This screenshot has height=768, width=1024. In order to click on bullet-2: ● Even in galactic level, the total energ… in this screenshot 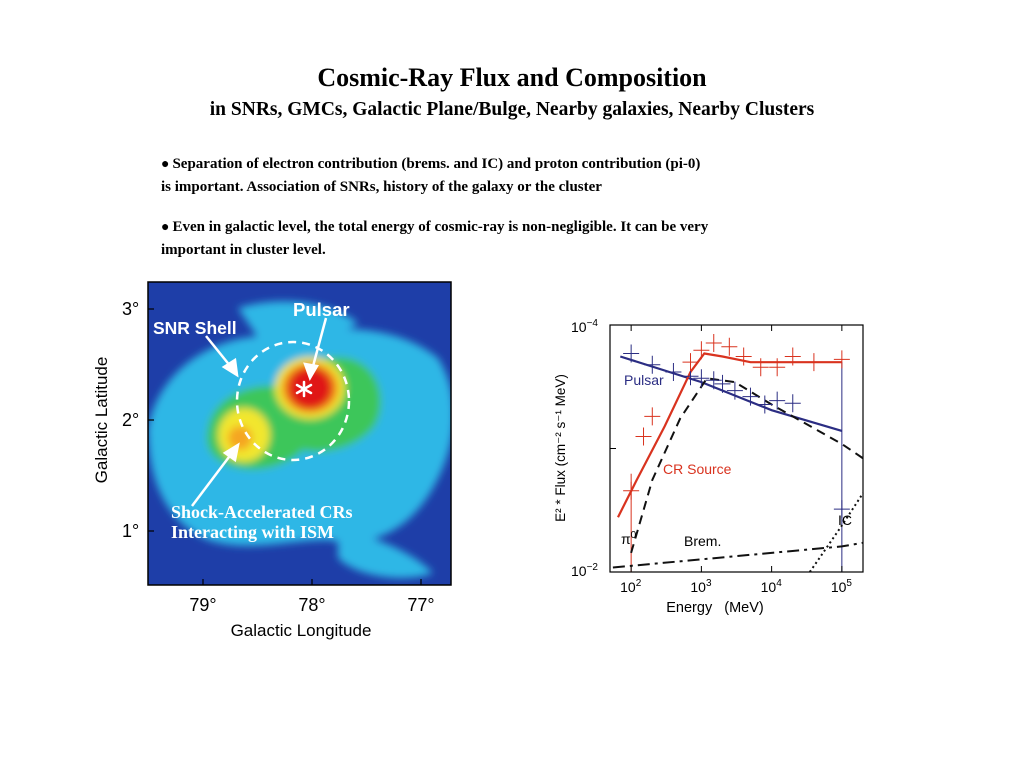, I will do `click(511, 239)`.